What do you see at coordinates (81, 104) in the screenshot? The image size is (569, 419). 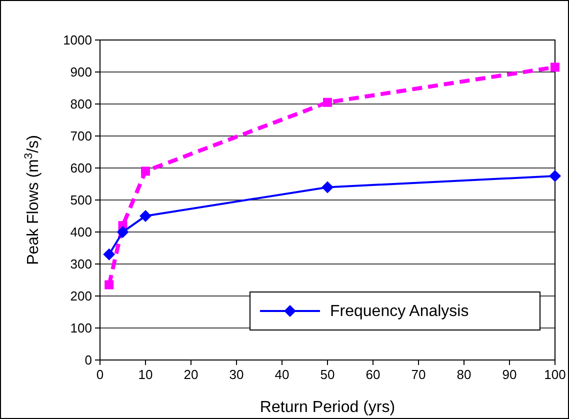 I see `y-tick-label: 800` at bounding box center [81, 104].